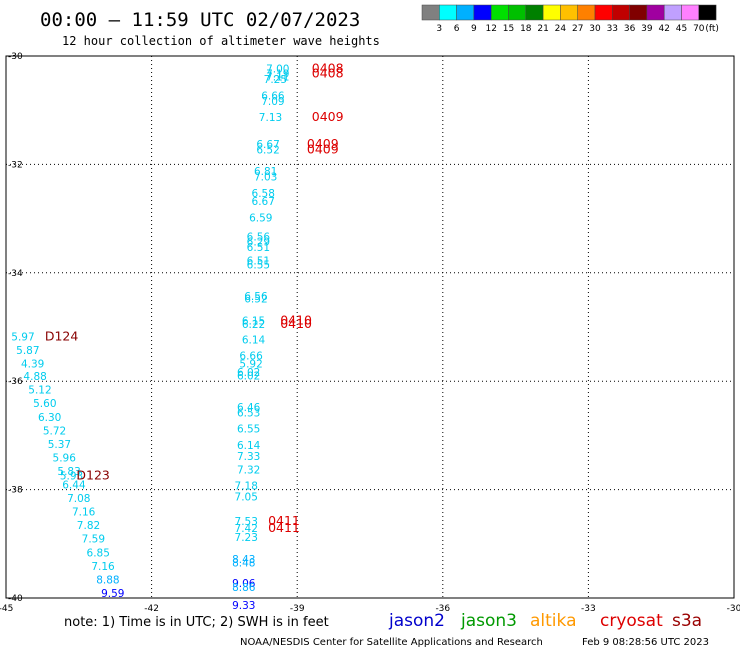 The image size is (740, 650). Describe the element at coordinates (416, 621) in the screenshot. I see `satellite-jason2: jason2` at that location.